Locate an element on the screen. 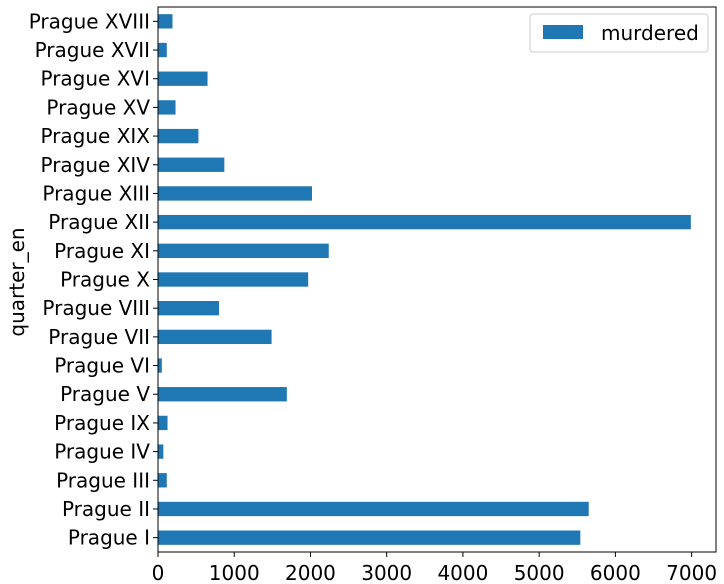  legend-box is located at coordinates (619, 33).